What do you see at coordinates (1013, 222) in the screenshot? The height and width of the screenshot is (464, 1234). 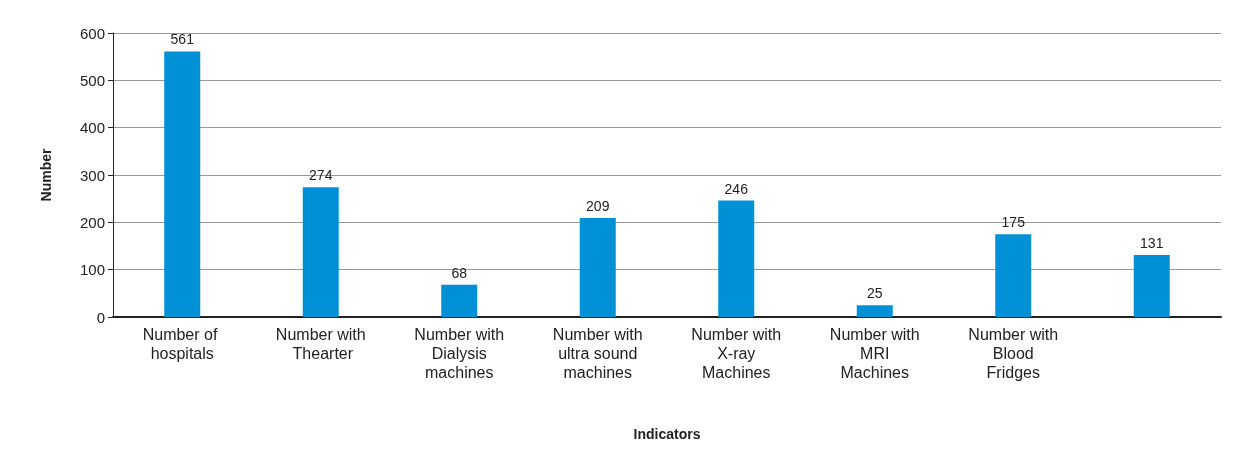 I see `data-label: 175` at bounding box center [1013, 222].